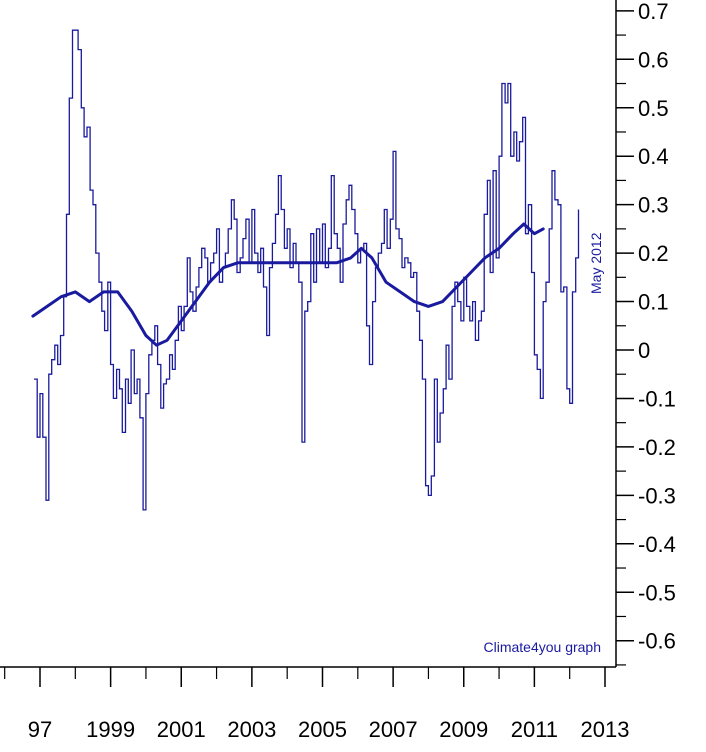 Image resolution: width=706 pixels, height=752 pixels. Describe the element at coordinates (657, 447) in the screenshot. I see `y-tick-label: -0.2` at that location.